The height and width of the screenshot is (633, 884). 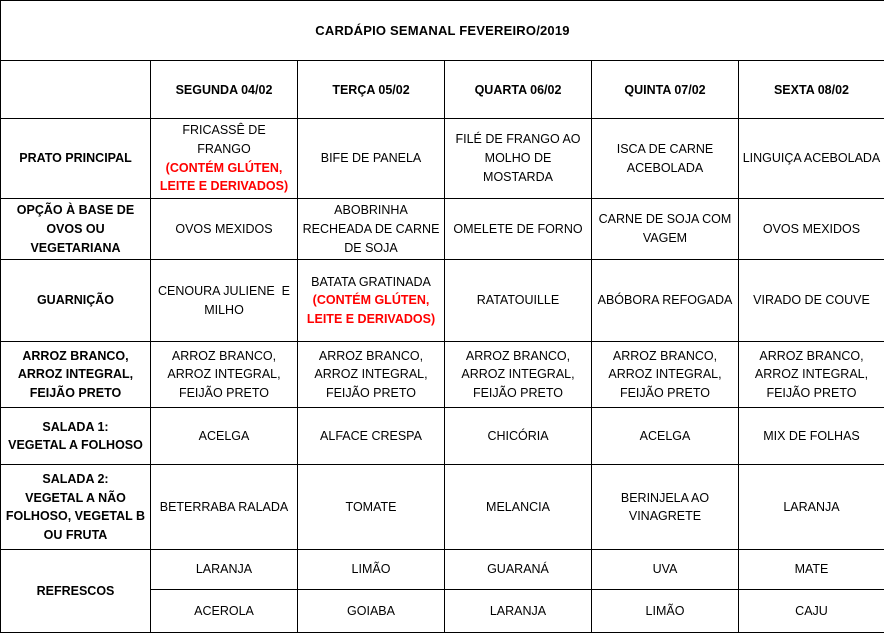 I want to click on menu-cell: ABOBRINHA RECHEADA DE CARNE DE SOJA, so click(x=371, y=229).